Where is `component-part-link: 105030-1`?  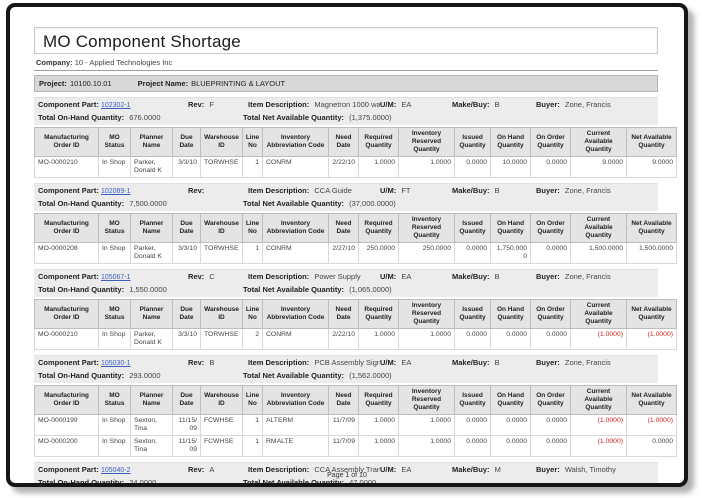
component-part-link: 105030-1 is located at coordinates (115, 363).